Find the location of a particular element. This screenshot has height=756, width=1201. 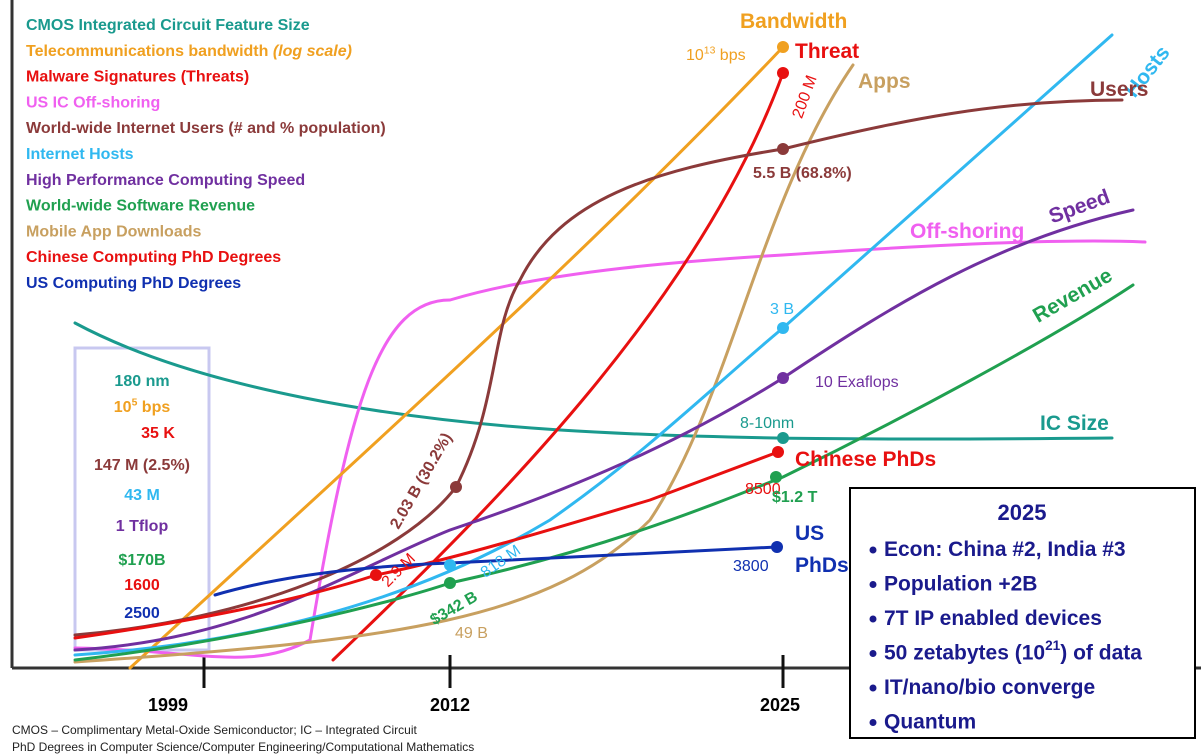

curve-label: Speed is located at coordinates (1079, 206).